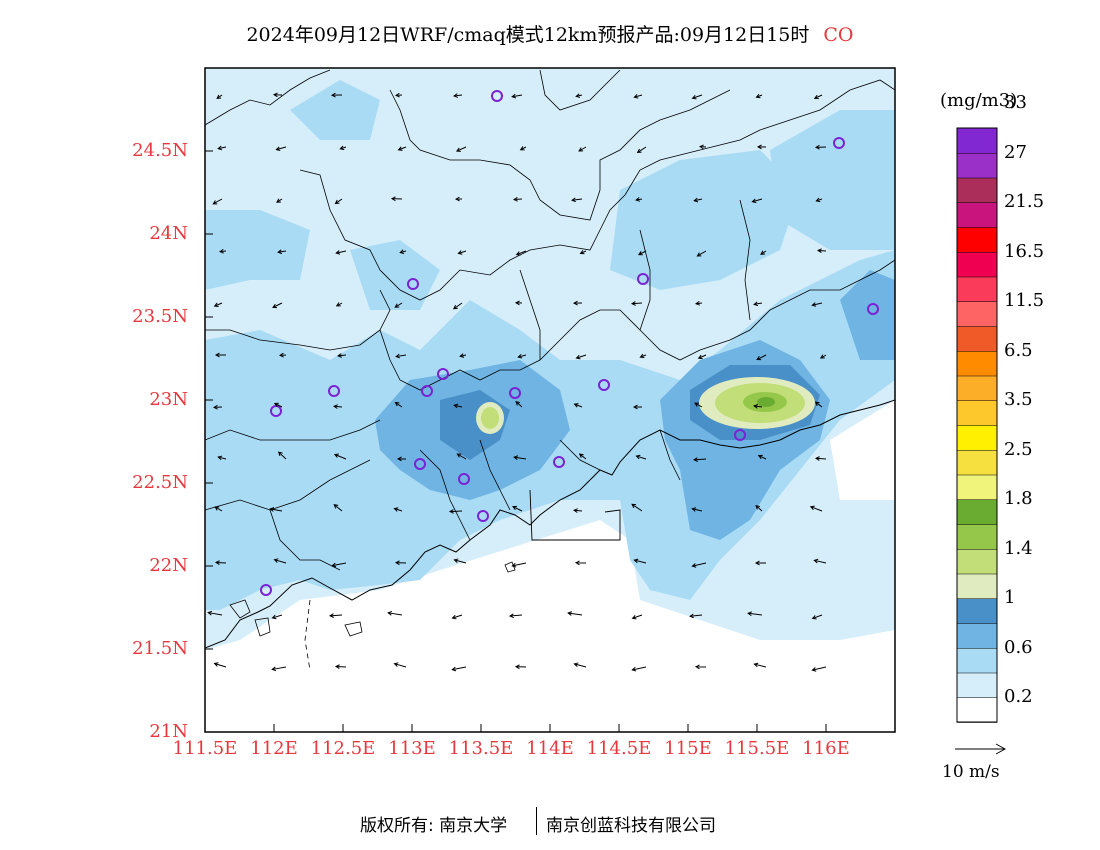 Image resolution: width=1100 pixels, height=850 pixels. What do you see at coordinates (481, 748) in the screenshot?
I see `lon-tick-label: 113.5E` at bounding box center [481, 748].